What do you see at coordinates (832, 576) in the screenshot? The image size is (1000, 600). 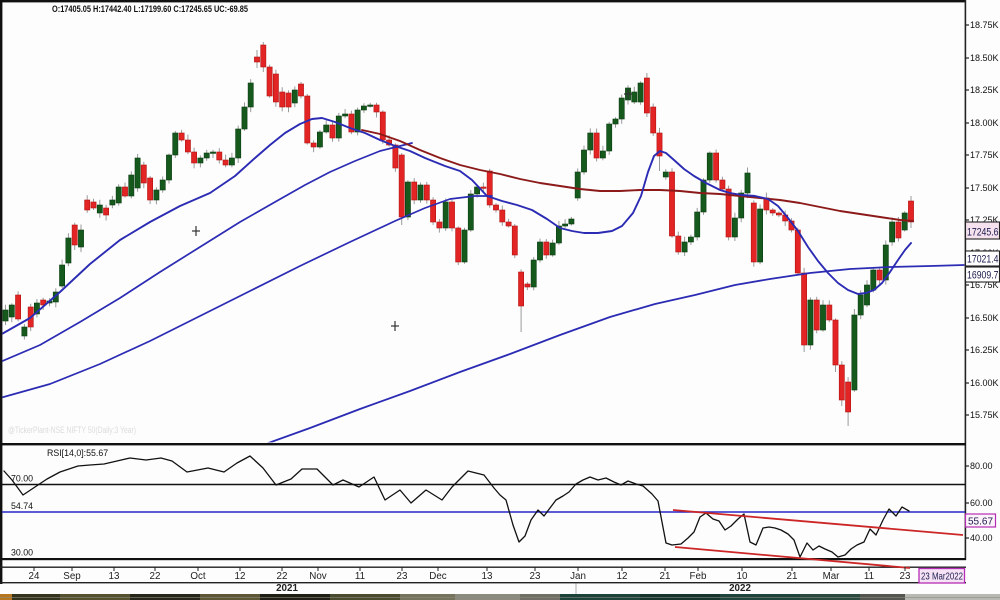 I see `svg-text: Mar` at bounding box center [832, 576].